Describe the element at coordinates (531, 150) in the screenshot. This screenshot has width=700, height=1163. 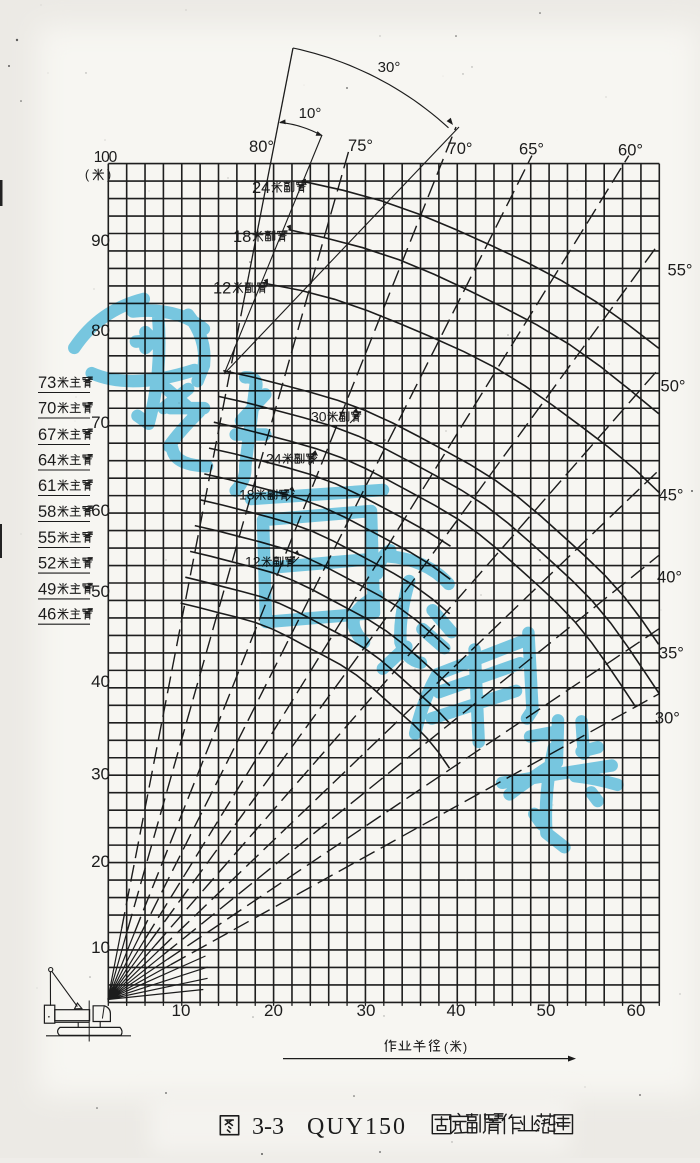
I see `svg-text: 65°` at that location.